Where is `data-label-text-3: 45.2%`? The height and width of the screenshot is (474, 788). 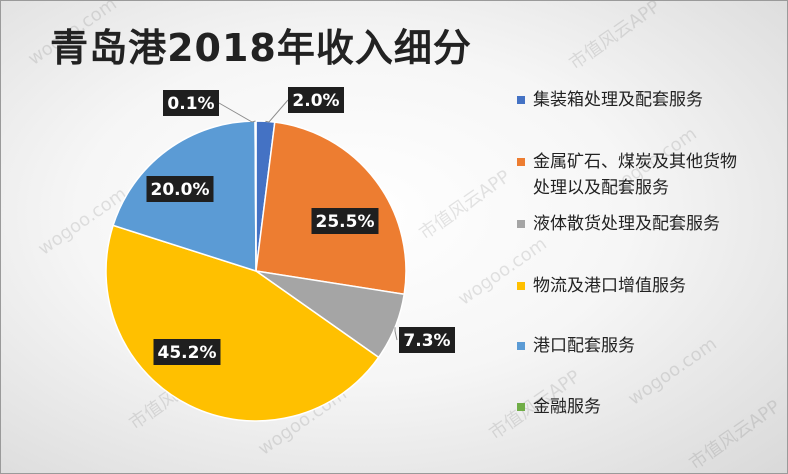
data-label-text-3: 45.2% is located at coordinates (187, 353).